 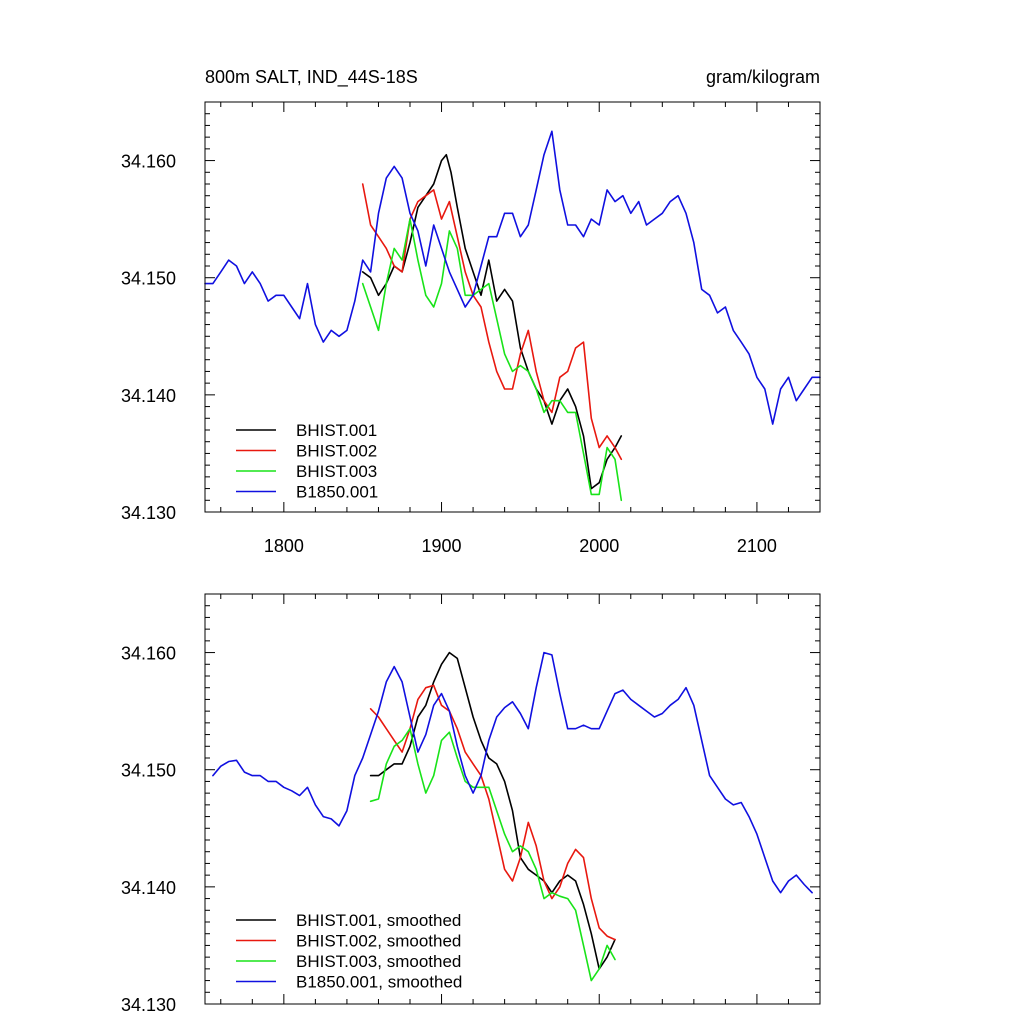 What do you see at coordinates (763, 77) in the screenshot?
I see `top-panel-units: gram/kilogram` at bounding box center [763, 77].